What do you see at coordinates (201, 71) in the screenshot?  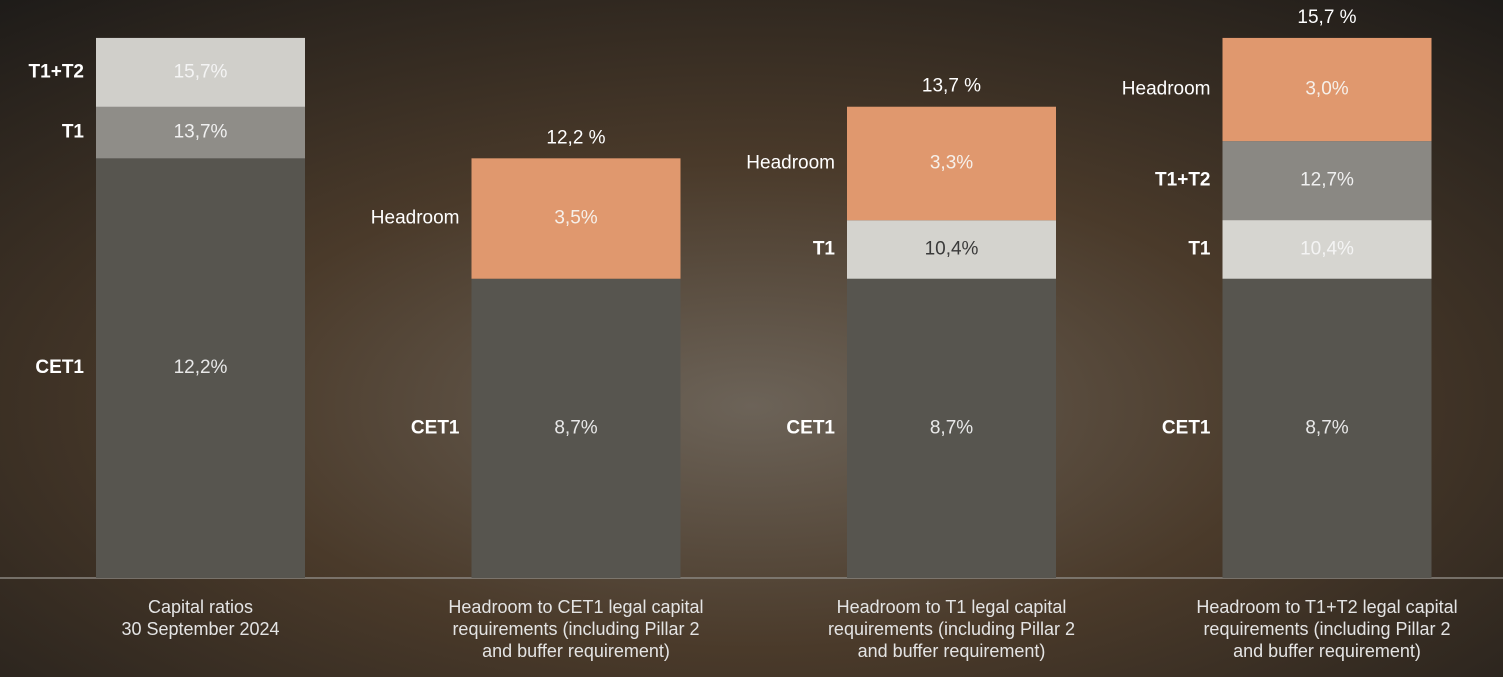 I see `level-label: 15,7%` at bounding box center [201, 71].